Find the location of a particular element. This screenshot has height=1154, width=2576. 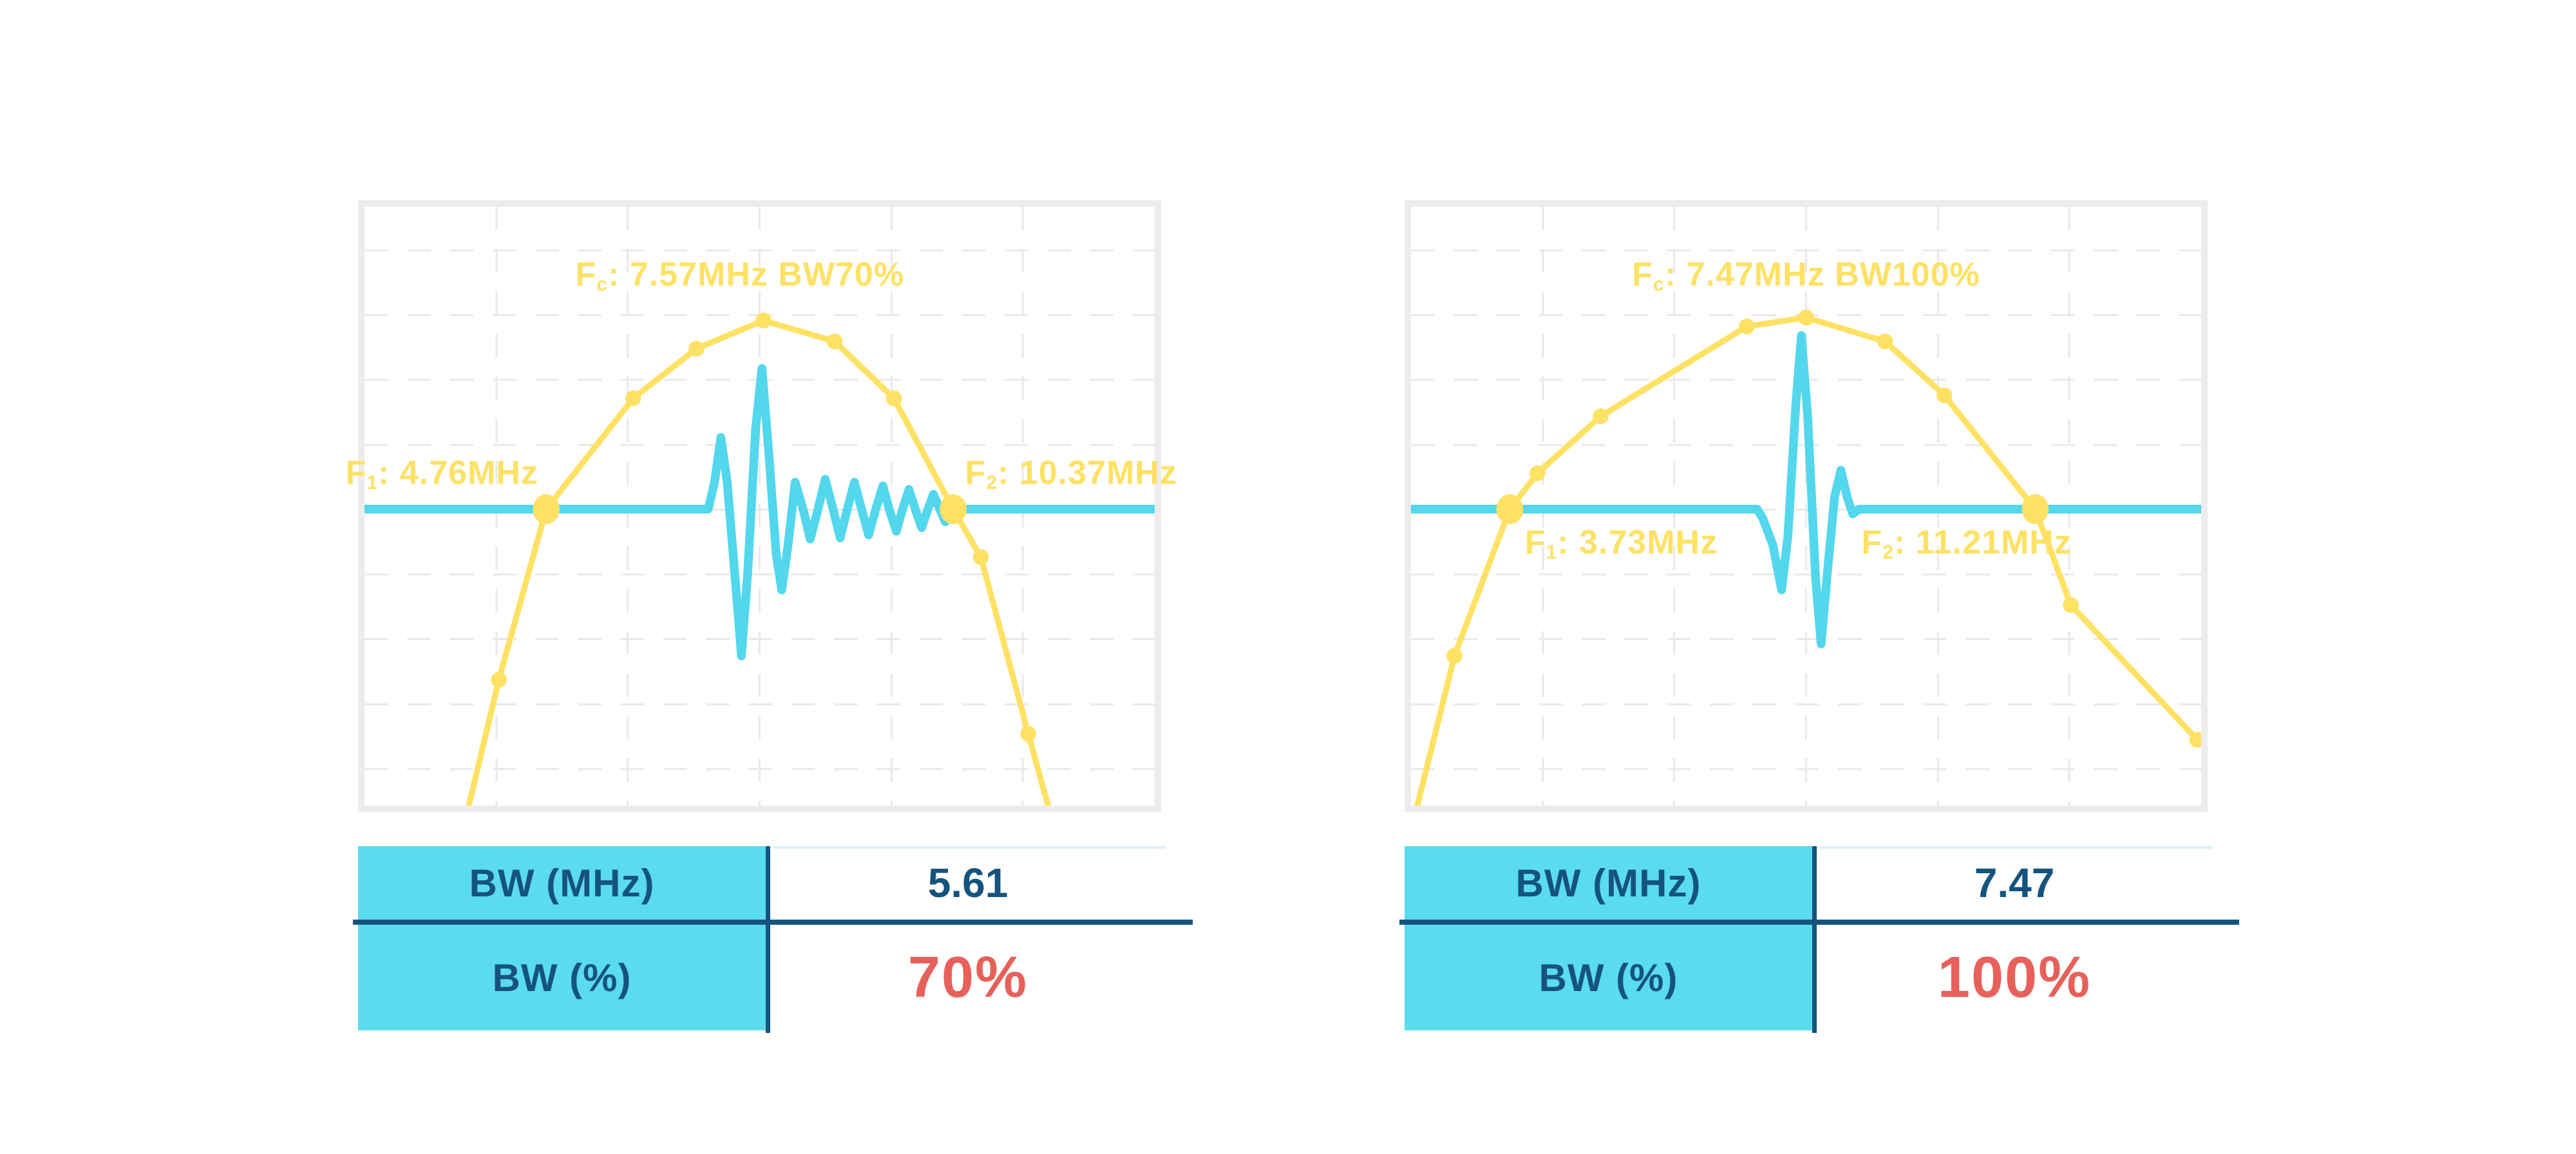

chart-left-f2-label: F2: 10.37MHz is located at coordinates (1071, 474).